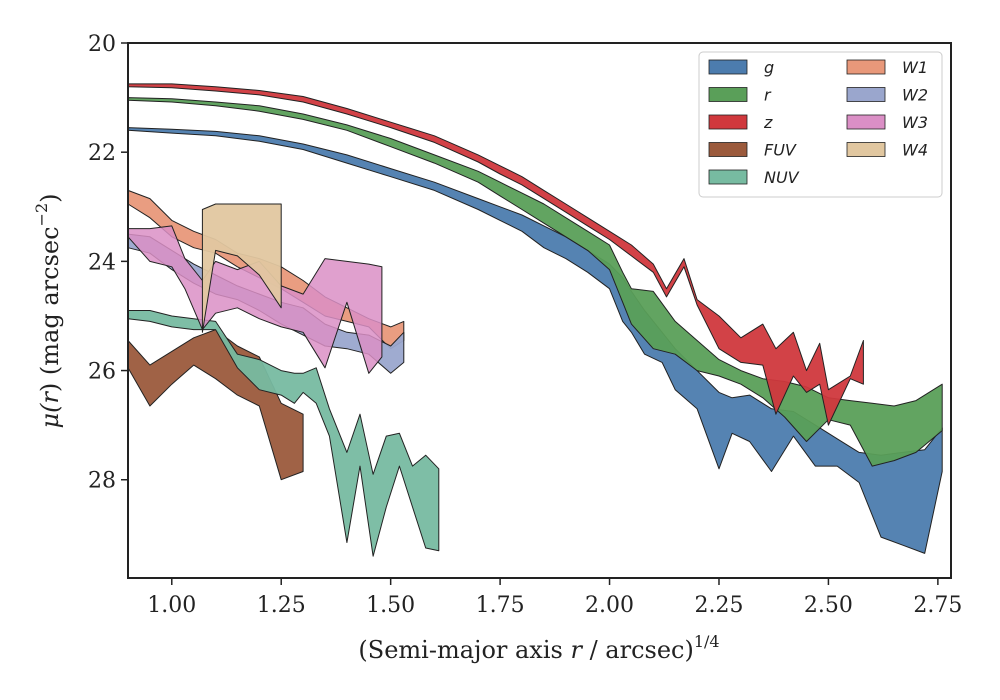 The image size is (1000, 700). What do you see at coordinates (390, 605) in the screenshot?
I see `x-tick-label: 1.50` at bounding box center [390, 605].